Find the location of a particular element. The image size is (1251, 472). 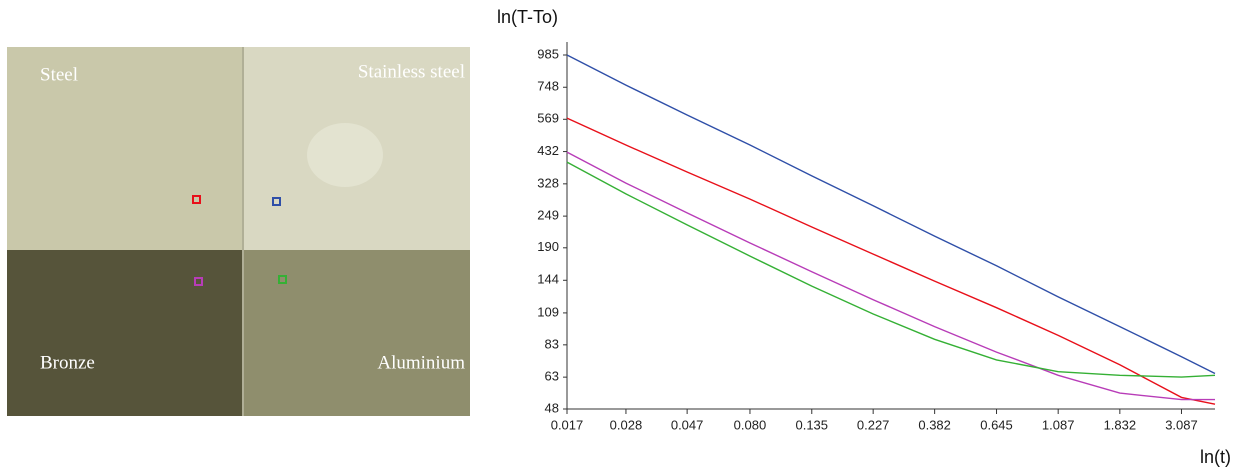

y-tick-label: 748 is located at coordinates (548, 86).